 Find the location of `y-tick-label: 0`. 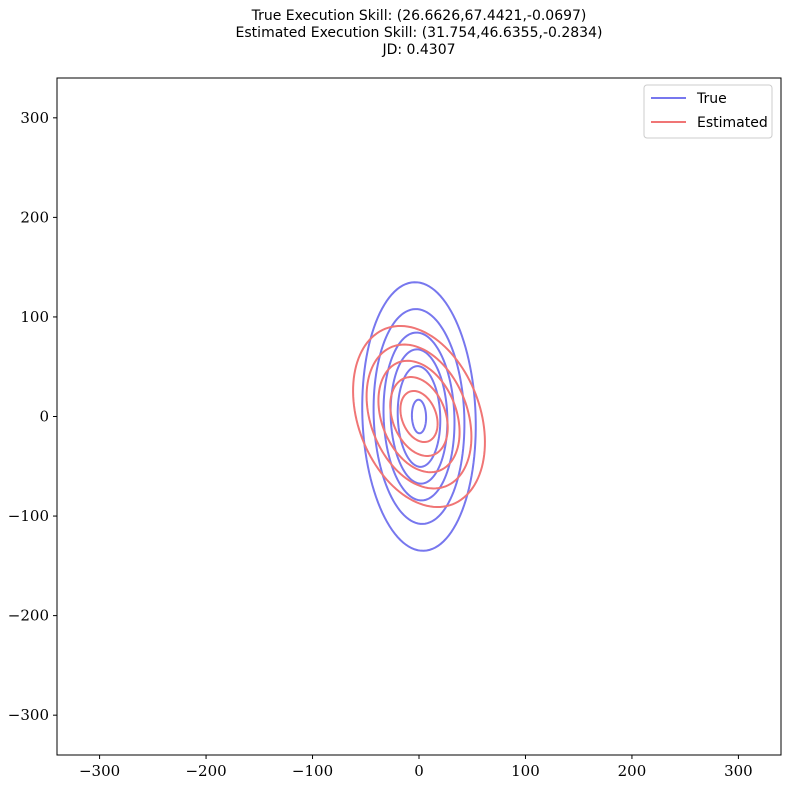

y-tick-label: 0 is located at coordinates (44, 417).